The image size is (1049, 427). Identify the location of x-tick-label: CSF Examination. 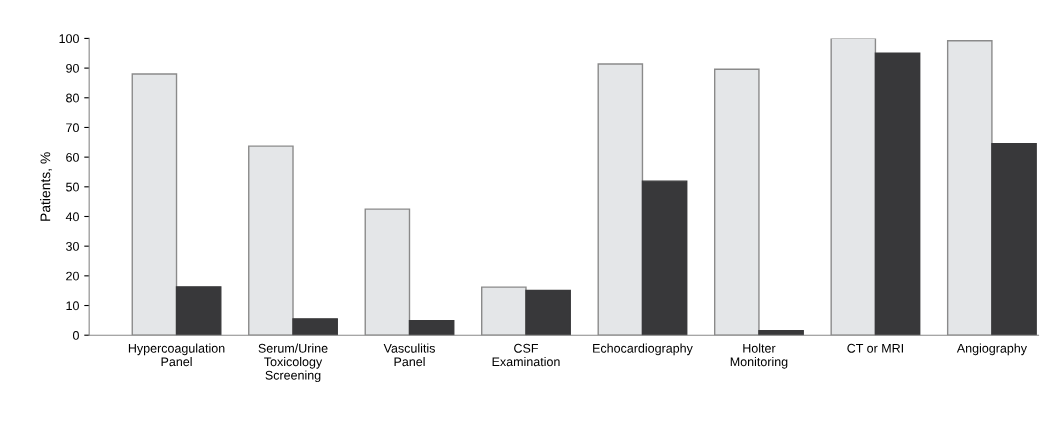
(526, 355).